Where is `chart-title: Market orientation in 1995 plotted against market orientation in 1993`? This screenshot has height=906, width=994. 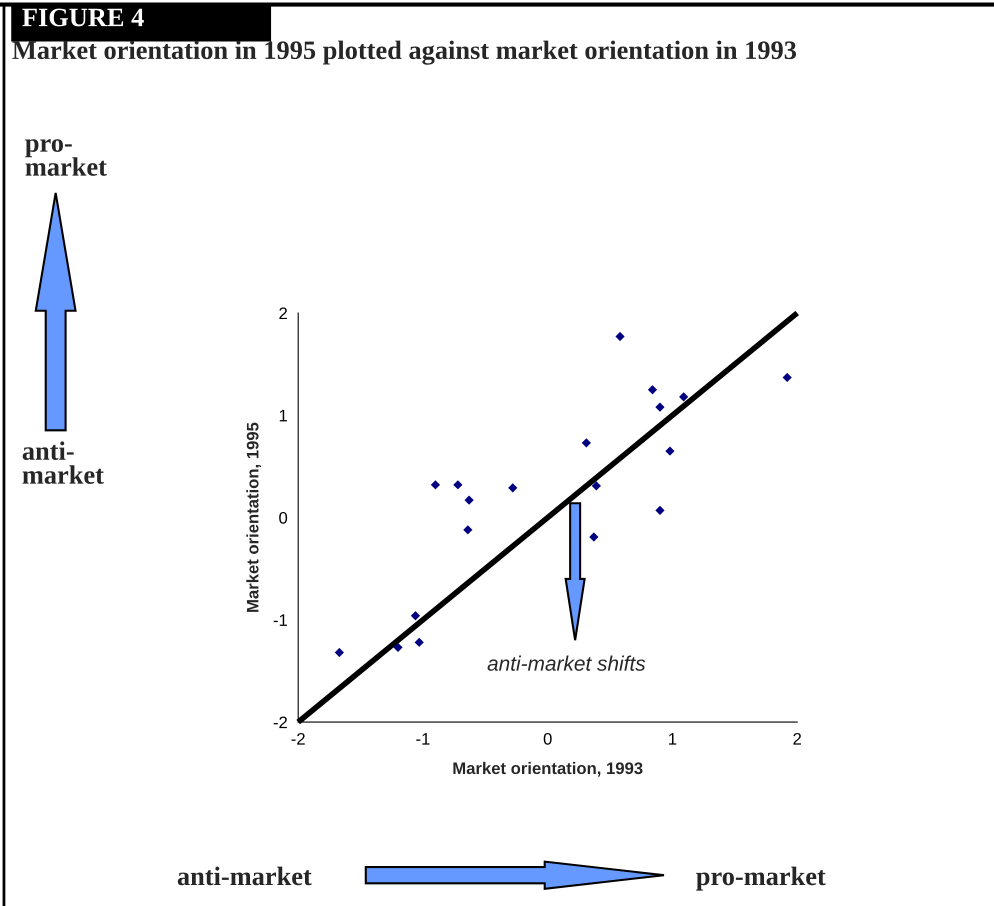
chart-title: Market orientation in 1995 plotted against market orientation in 1993 is located at coordinates (404, 52).